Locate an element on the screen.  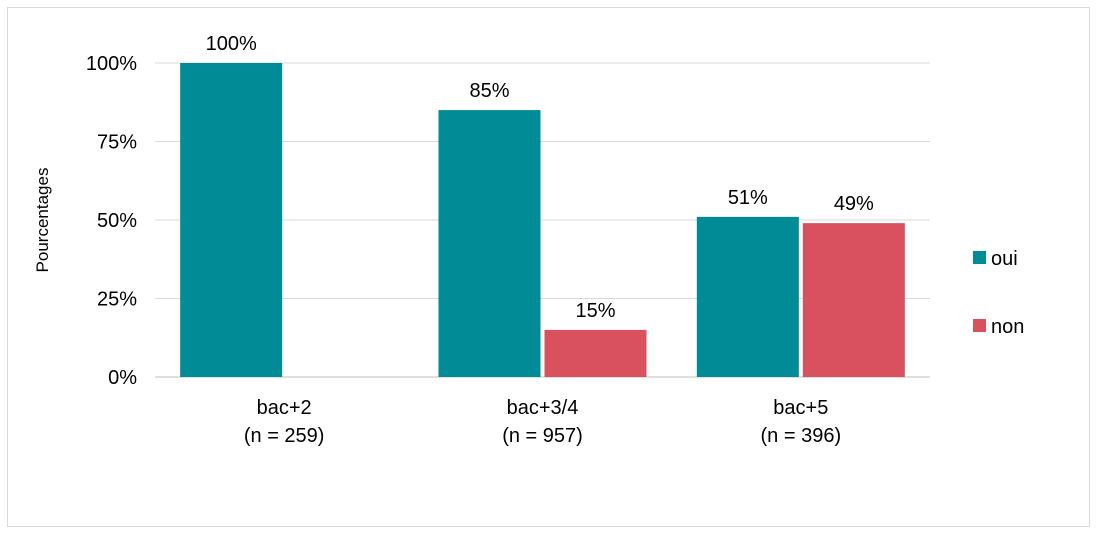
data-label: 85% is located at coordinates (489, 91).